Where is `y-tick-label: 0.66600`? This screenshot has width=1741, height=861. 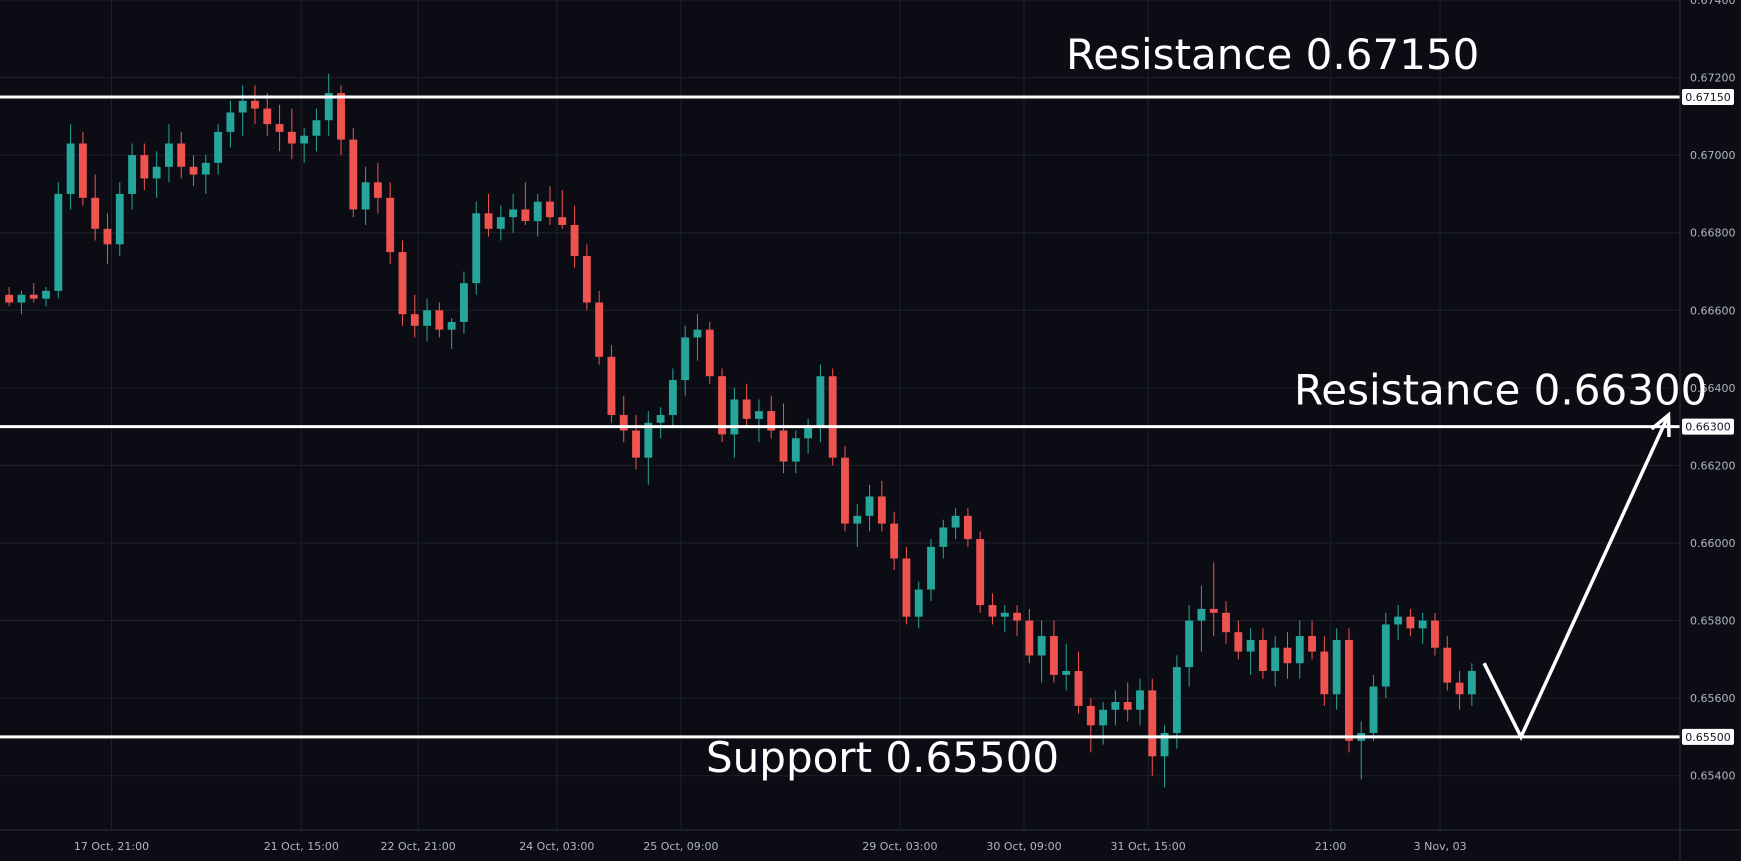
y-tick-label: 0.66600 is located at coordinates (1713, 310).